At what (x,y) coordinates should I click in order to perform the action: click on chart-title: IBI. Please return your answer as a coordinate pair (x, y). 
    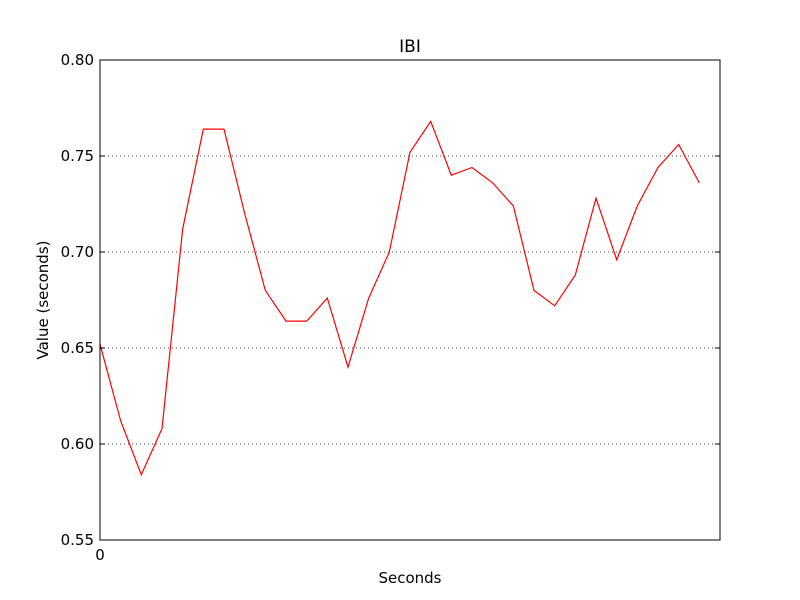
    Looking at the image, I should click on (410, 47).